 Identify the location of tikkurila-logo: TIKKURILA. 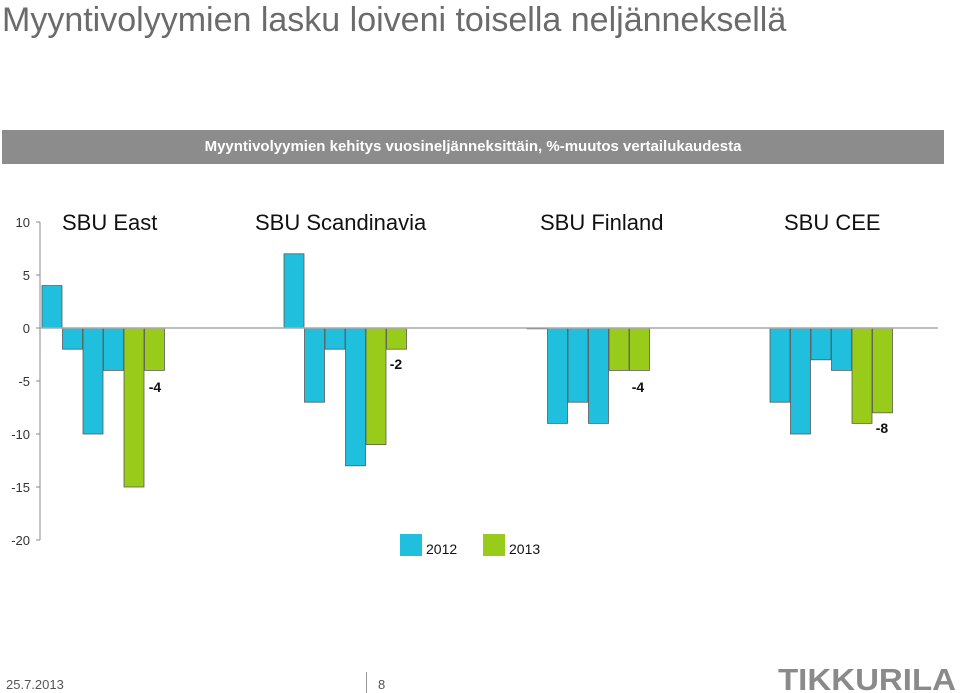
(867, 677).